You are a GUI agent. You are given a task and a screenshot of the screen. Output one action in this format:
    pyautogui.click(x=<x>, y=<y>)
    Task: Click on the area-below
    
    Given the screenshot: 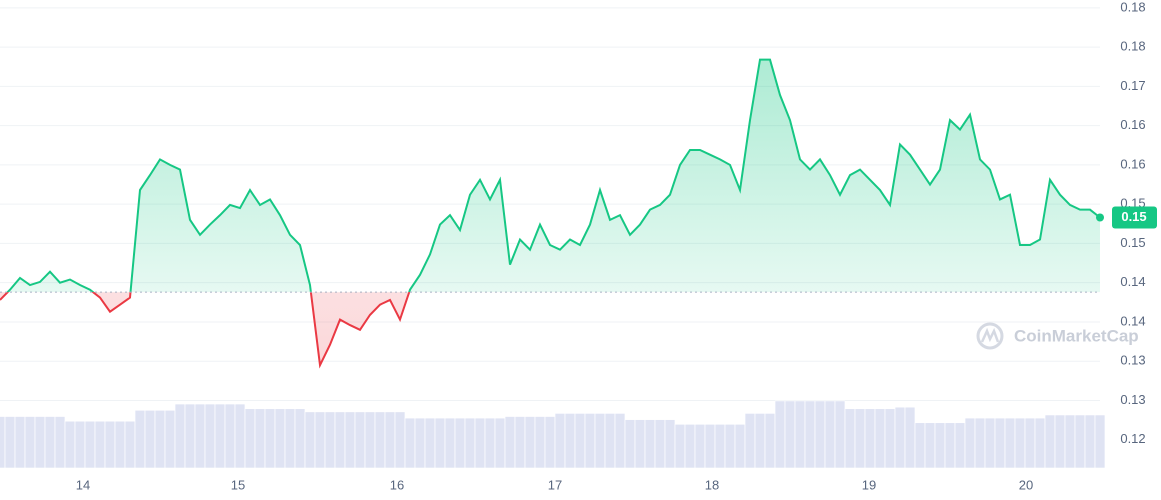 What is the action you would take?
    pyautogui.click(x=205, y=329)
    